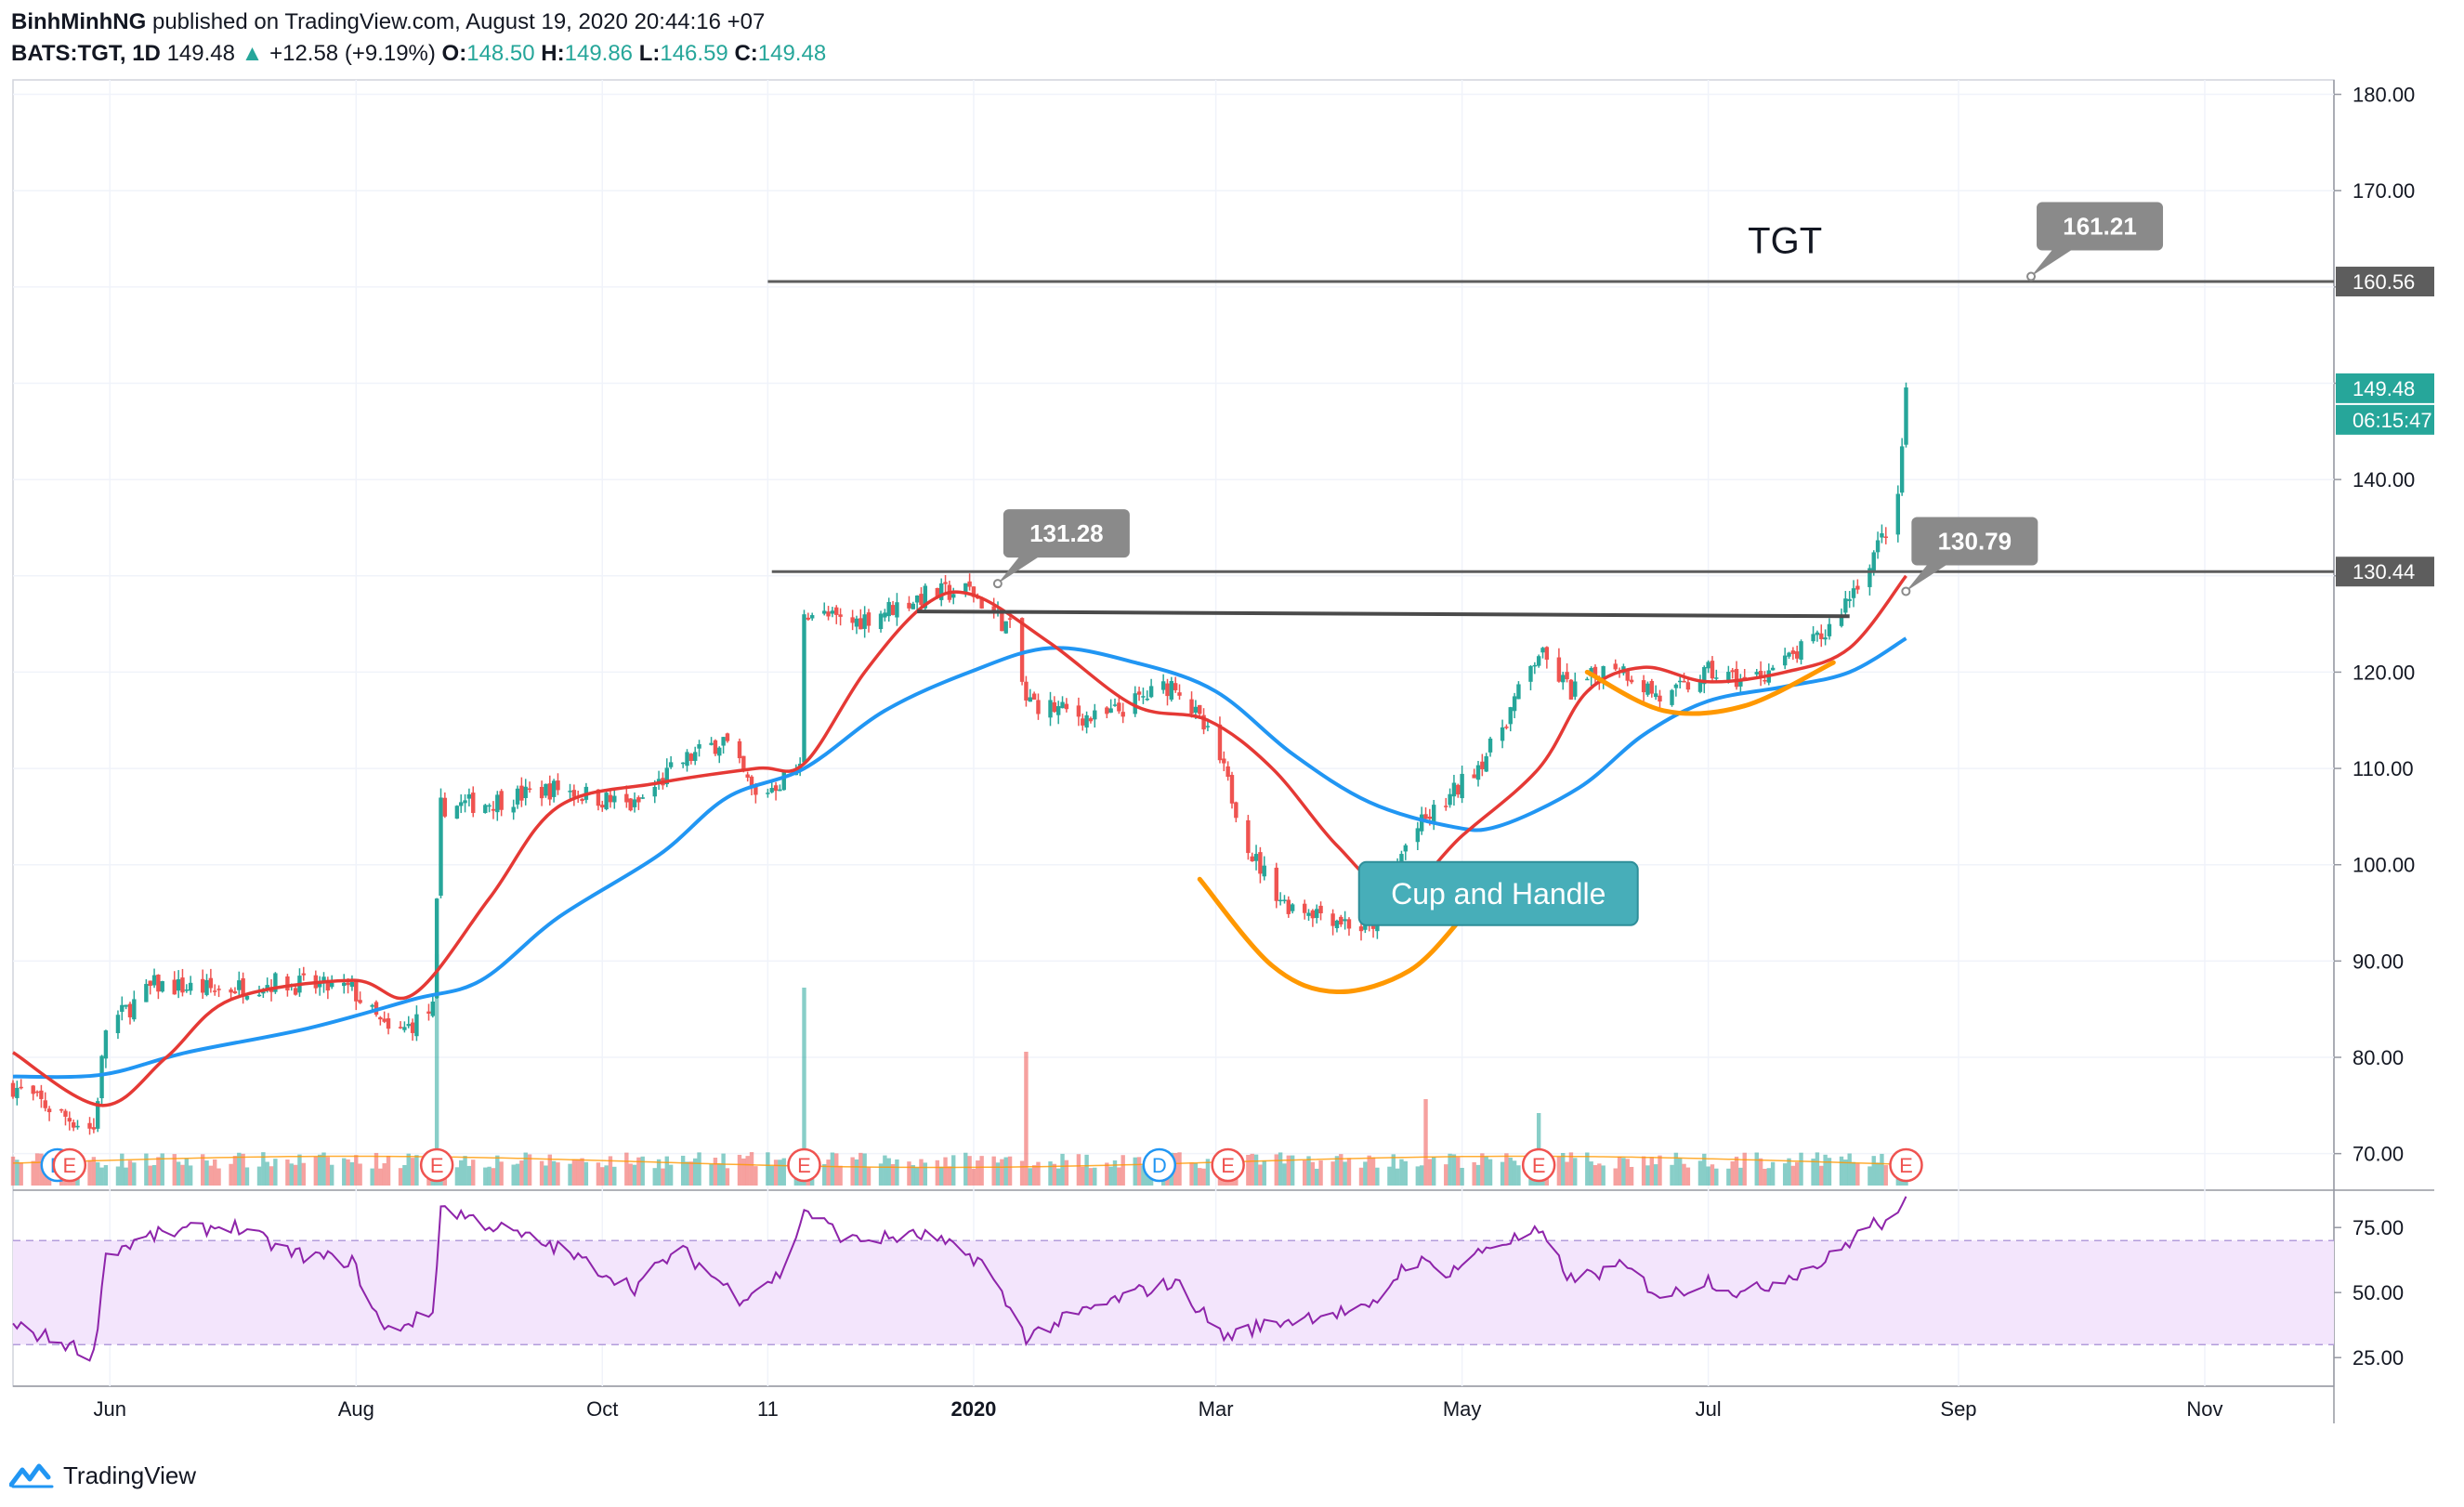 The height and width of the screenshot is (1507, 2464). What do you see at coordinates (130, 1475) in the screenshot?
I see `tradingview-brand: TradingView` at bounding box center [130, 1475].